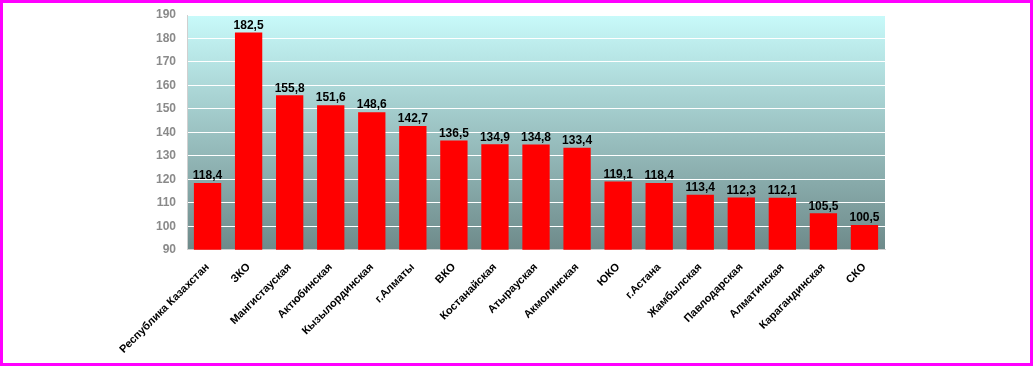  I want to click on data-label: 113,4, so click(700, 187).